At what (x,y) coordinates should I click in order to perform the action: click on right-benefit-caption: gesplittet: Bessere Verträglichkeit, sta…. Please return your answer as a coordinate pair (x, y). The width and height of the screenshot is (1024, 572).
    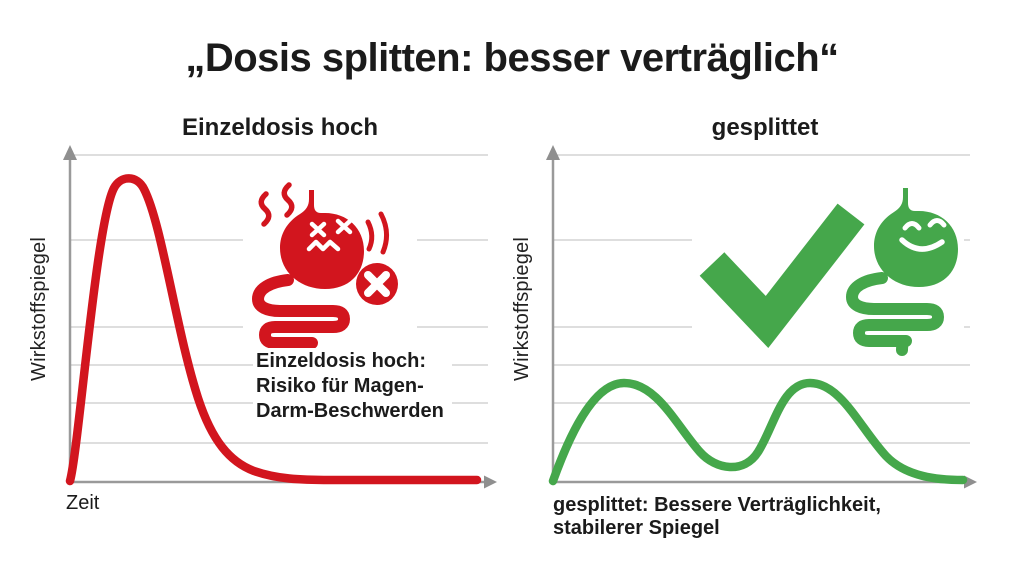
    Looking at the image, I should click on (717, 517).